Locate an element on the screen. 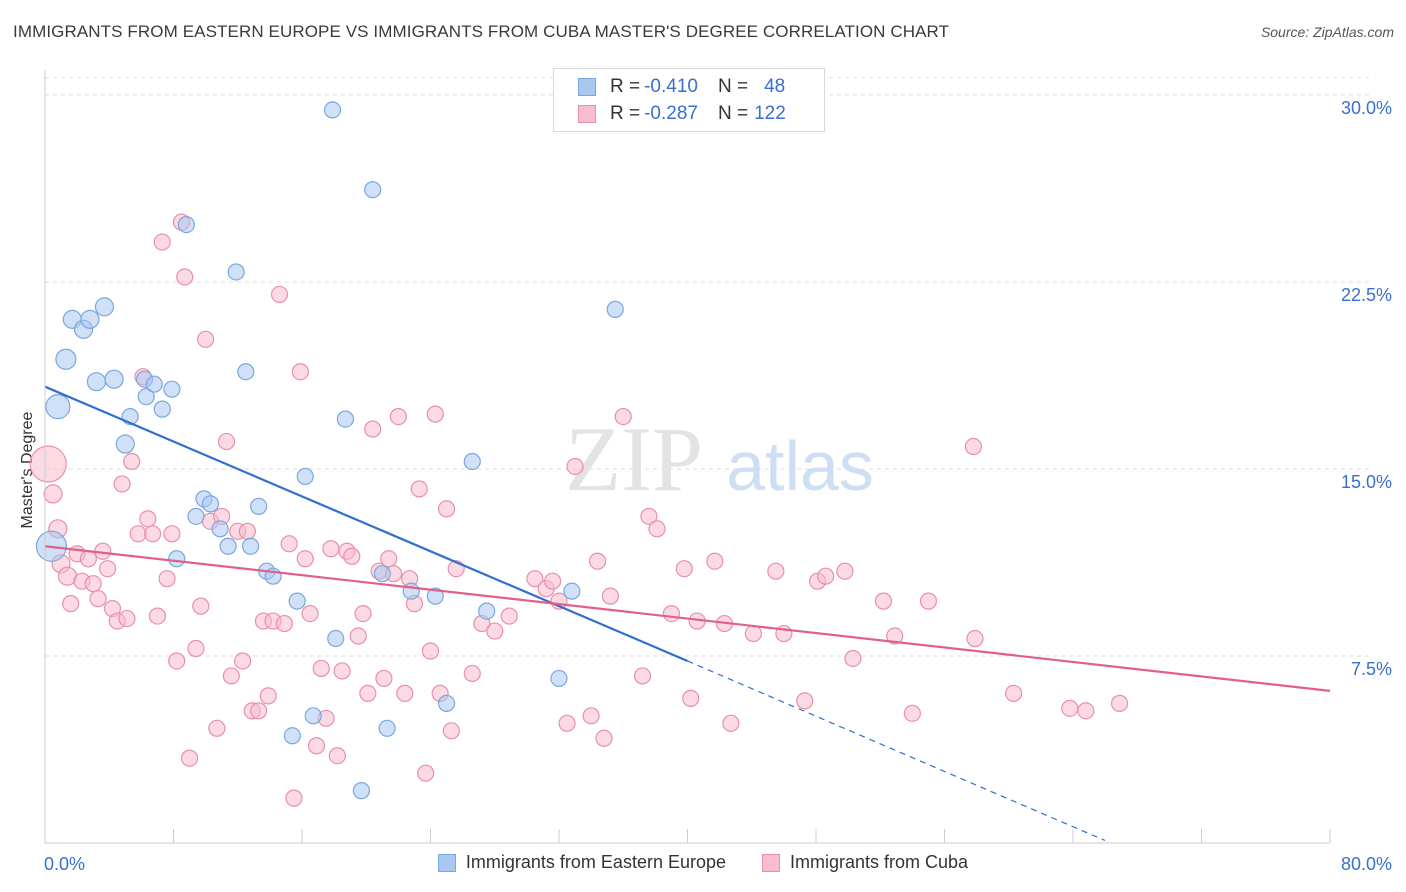 This screenshot has height=892, width=1406. legend-n-value: 48 is located at coordinates (775, 86).